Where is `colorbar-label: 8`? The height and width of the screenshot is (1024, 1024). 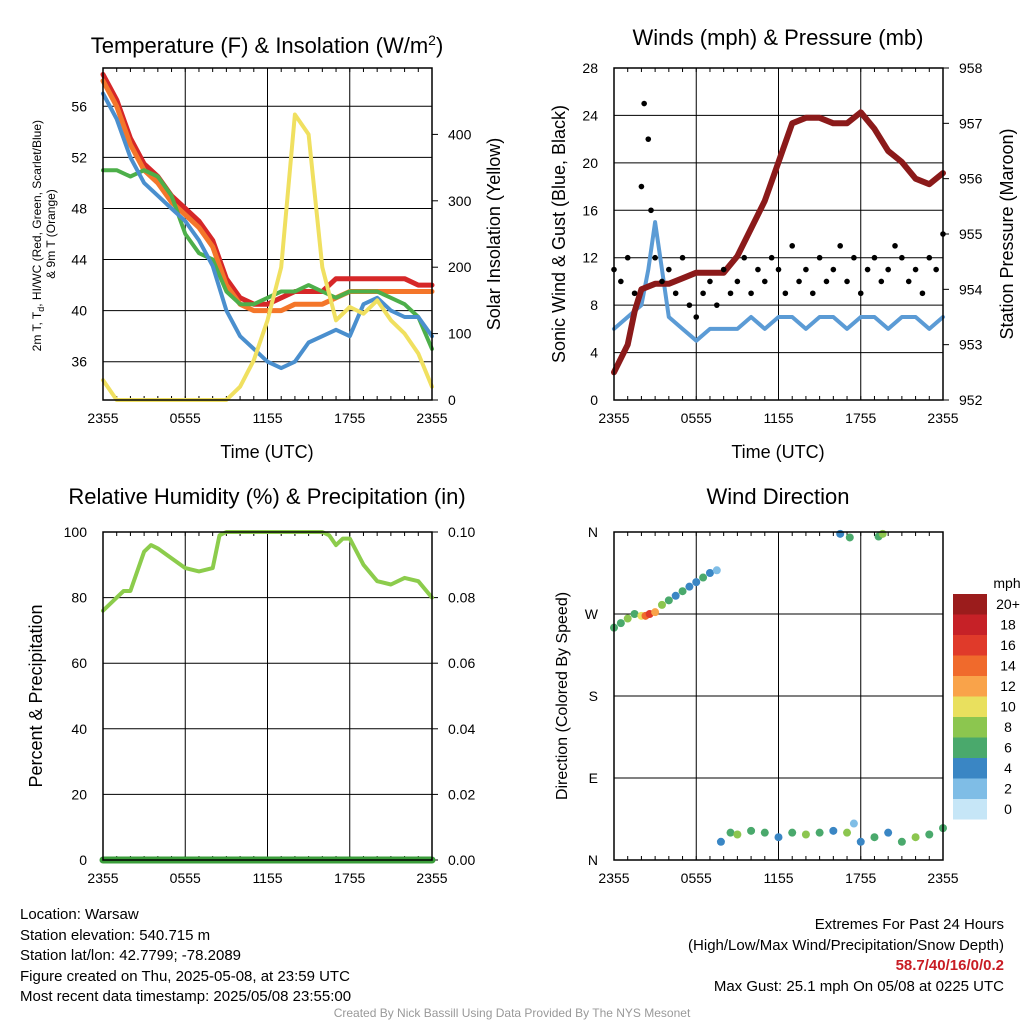
colorbar-label: 8 is located at coordinates (1008, 727).